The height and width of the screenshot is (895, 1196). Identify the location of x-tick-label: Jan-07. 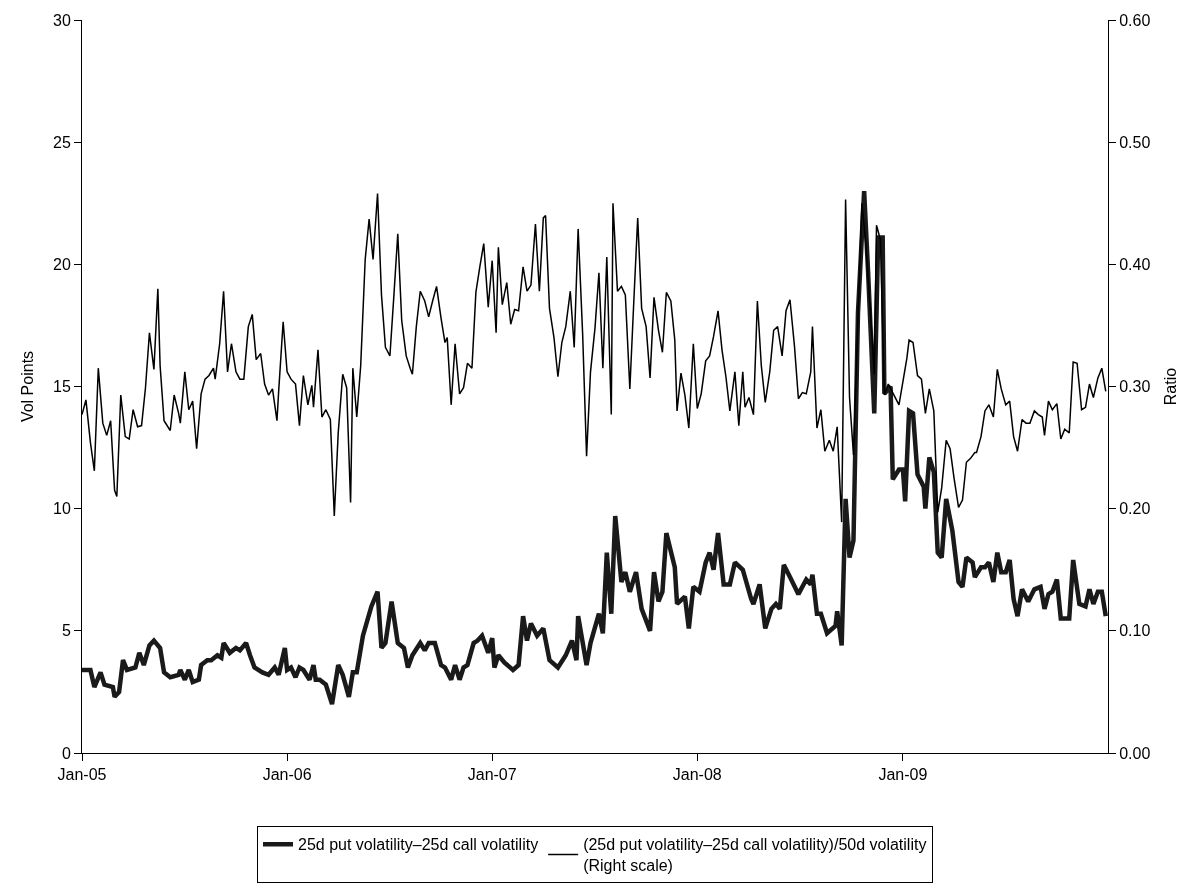
(492, 775).